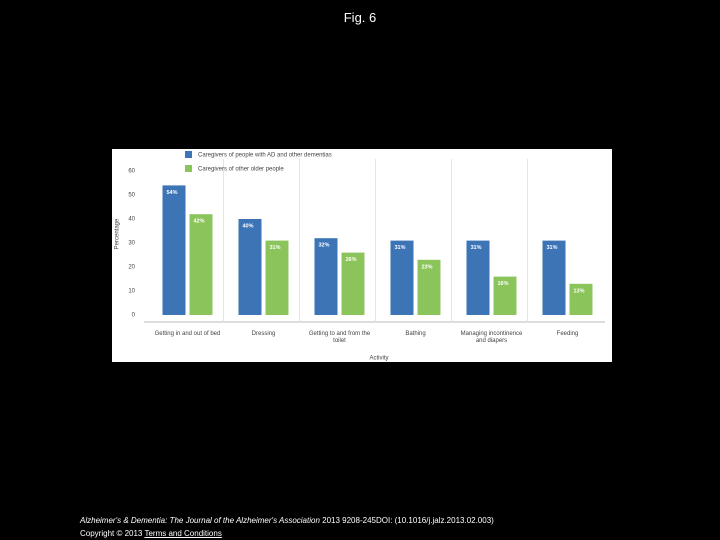 Image resolution: width=720 pixels, height=540 pixels. Describe the element at coordinates (415, 334) in the screenshot. I see `x-tick-label: Bathing` at that location.